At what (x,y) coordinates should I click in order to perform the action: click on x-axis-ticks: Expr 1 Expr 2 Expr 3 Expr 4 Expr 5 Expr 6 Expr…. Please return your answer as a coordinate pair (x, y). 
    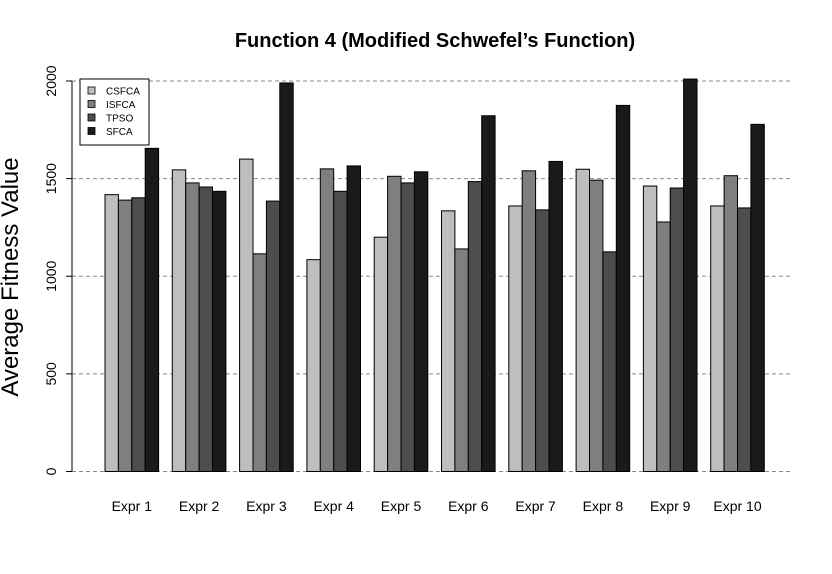
    Looking at the image, I should click on (437, 506).